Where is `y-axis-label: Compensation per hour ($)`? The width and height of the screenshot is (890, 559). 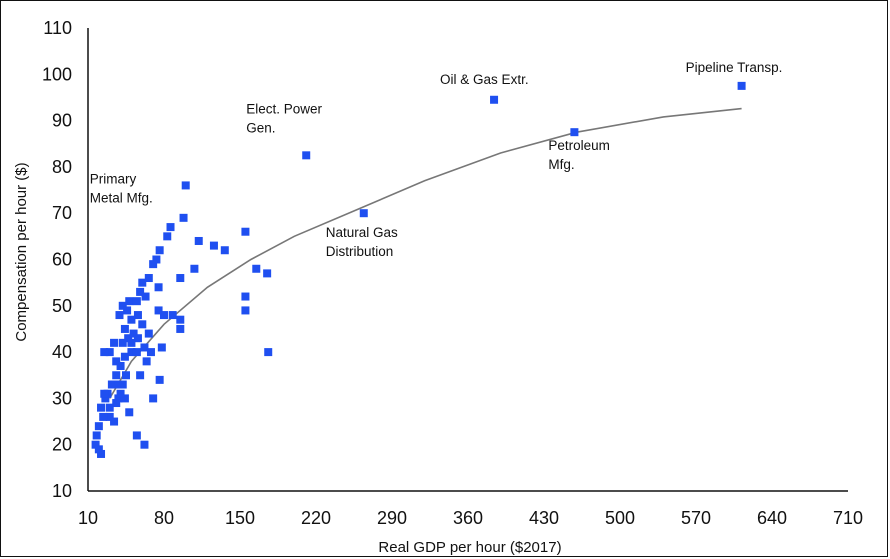
y-axis-label: Compensation per hour ($) is located at coordinates (21, 251).